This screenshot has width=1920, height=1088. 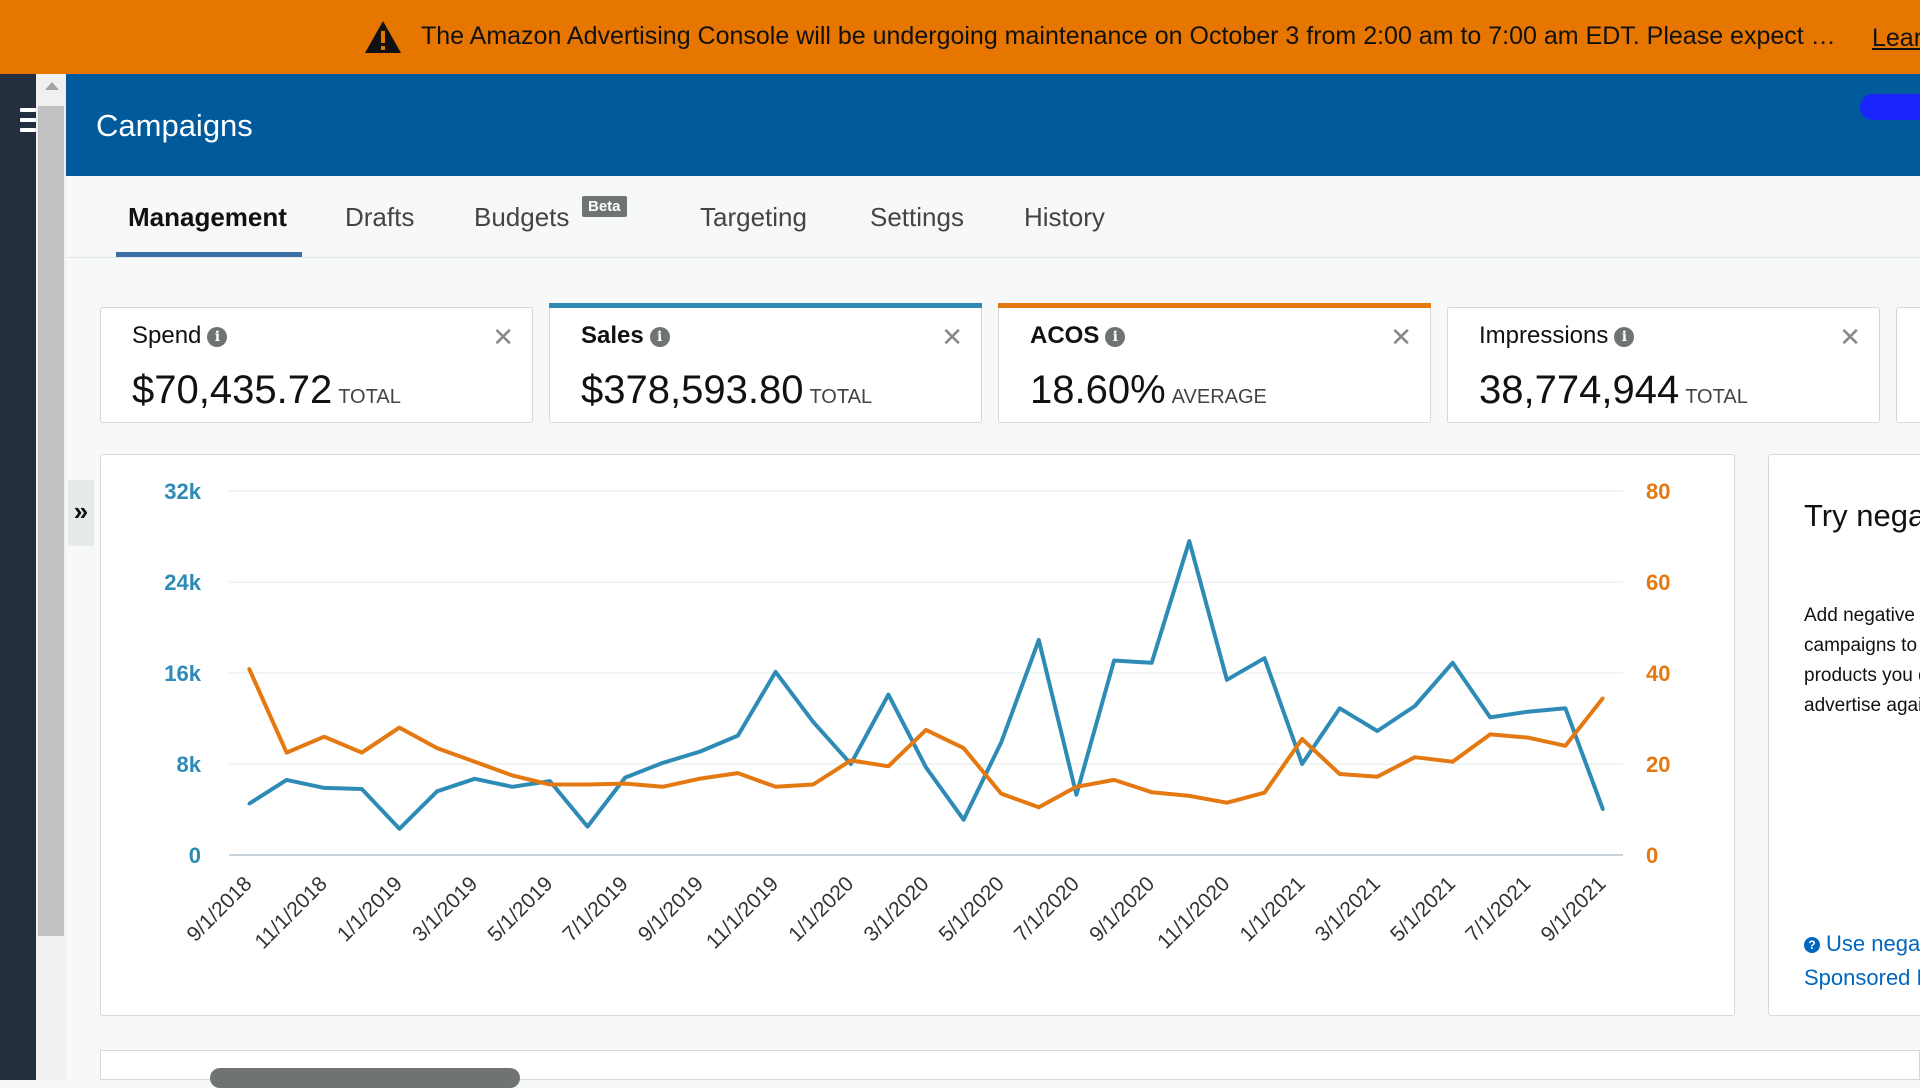 What do you see at coordinates (1862, 515) in the screenshot?
I see `promo-title: Try negative targeting` at bounding box center [1862, 515].